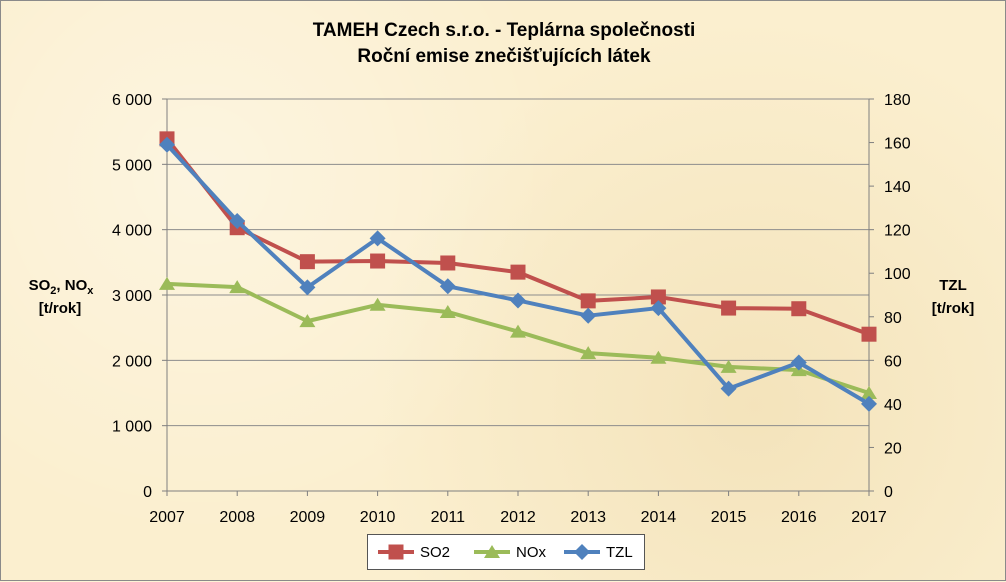 Image resolution: width=1006 pixels, height=582 pixels. I want to click on x-tick-label: 2013, so click(588, 517).